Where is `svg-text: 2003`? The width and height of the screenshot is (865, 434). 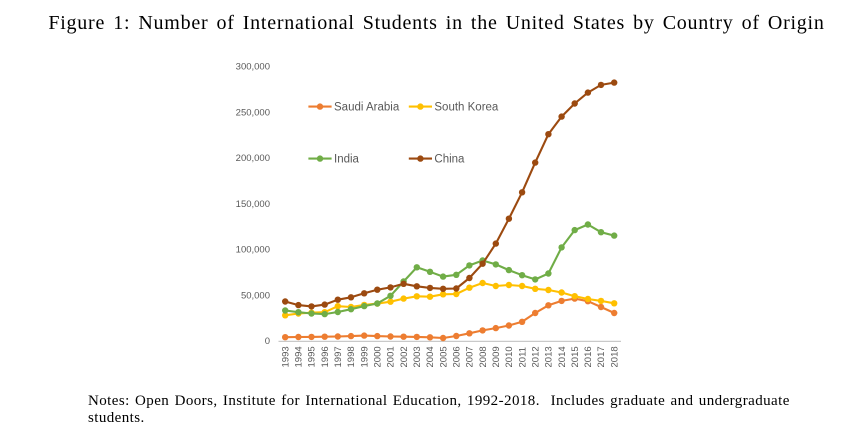 svg-text: 2003 is located at coordinates (417, 356).